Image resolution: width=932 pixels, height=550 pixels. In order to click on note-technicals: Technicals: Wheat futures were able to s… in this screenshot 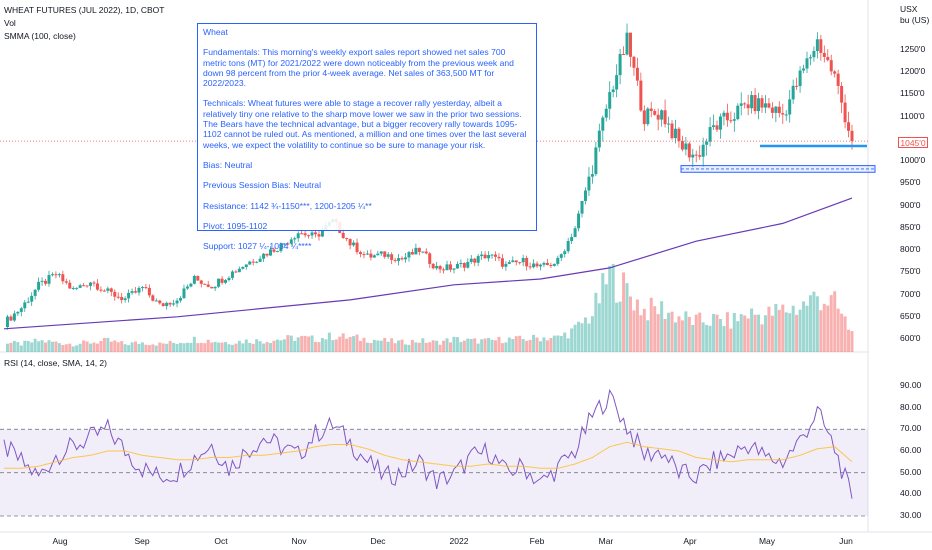, I will do `click(366, 124)`.